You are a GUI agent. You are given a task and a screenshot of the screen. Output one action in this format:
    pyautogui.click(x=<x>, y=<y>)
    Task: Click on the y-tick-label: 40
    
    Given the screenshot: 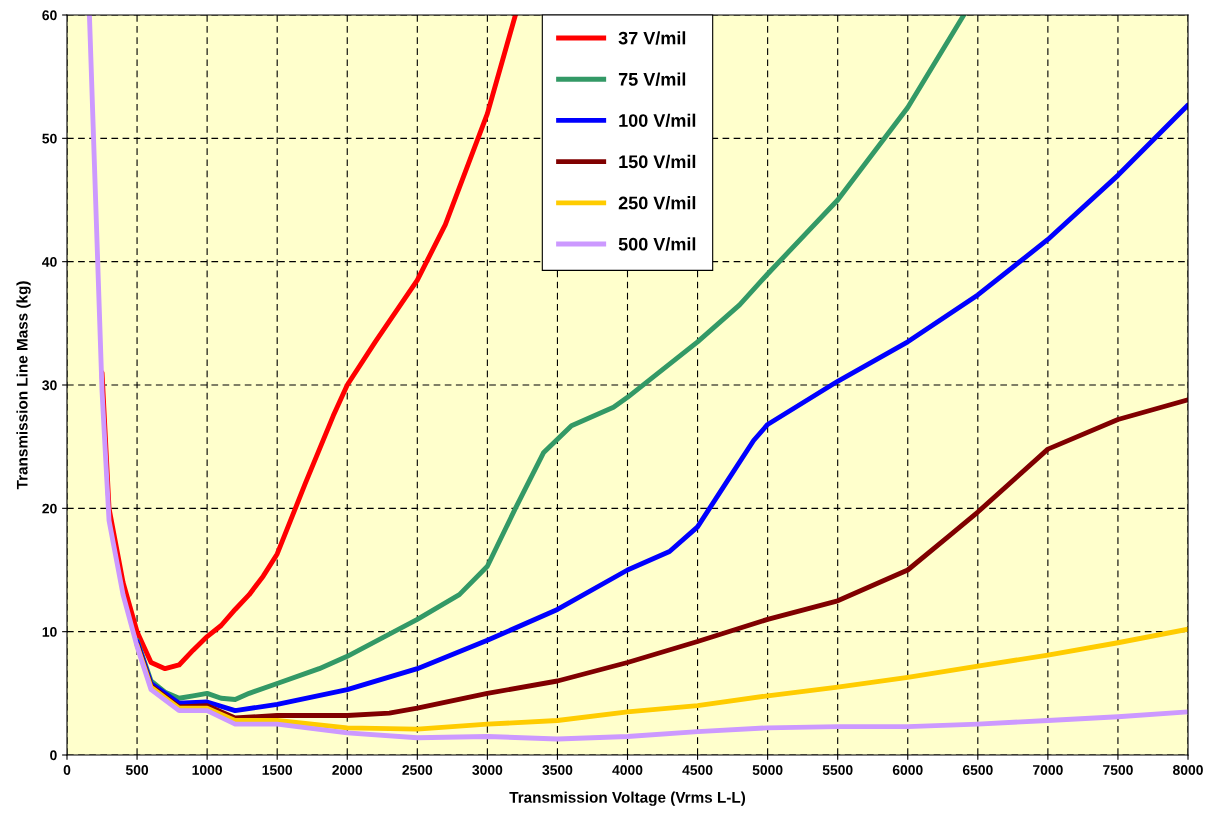 What is the action you would take?
    pyautogui.click(x=49, y=262)
    